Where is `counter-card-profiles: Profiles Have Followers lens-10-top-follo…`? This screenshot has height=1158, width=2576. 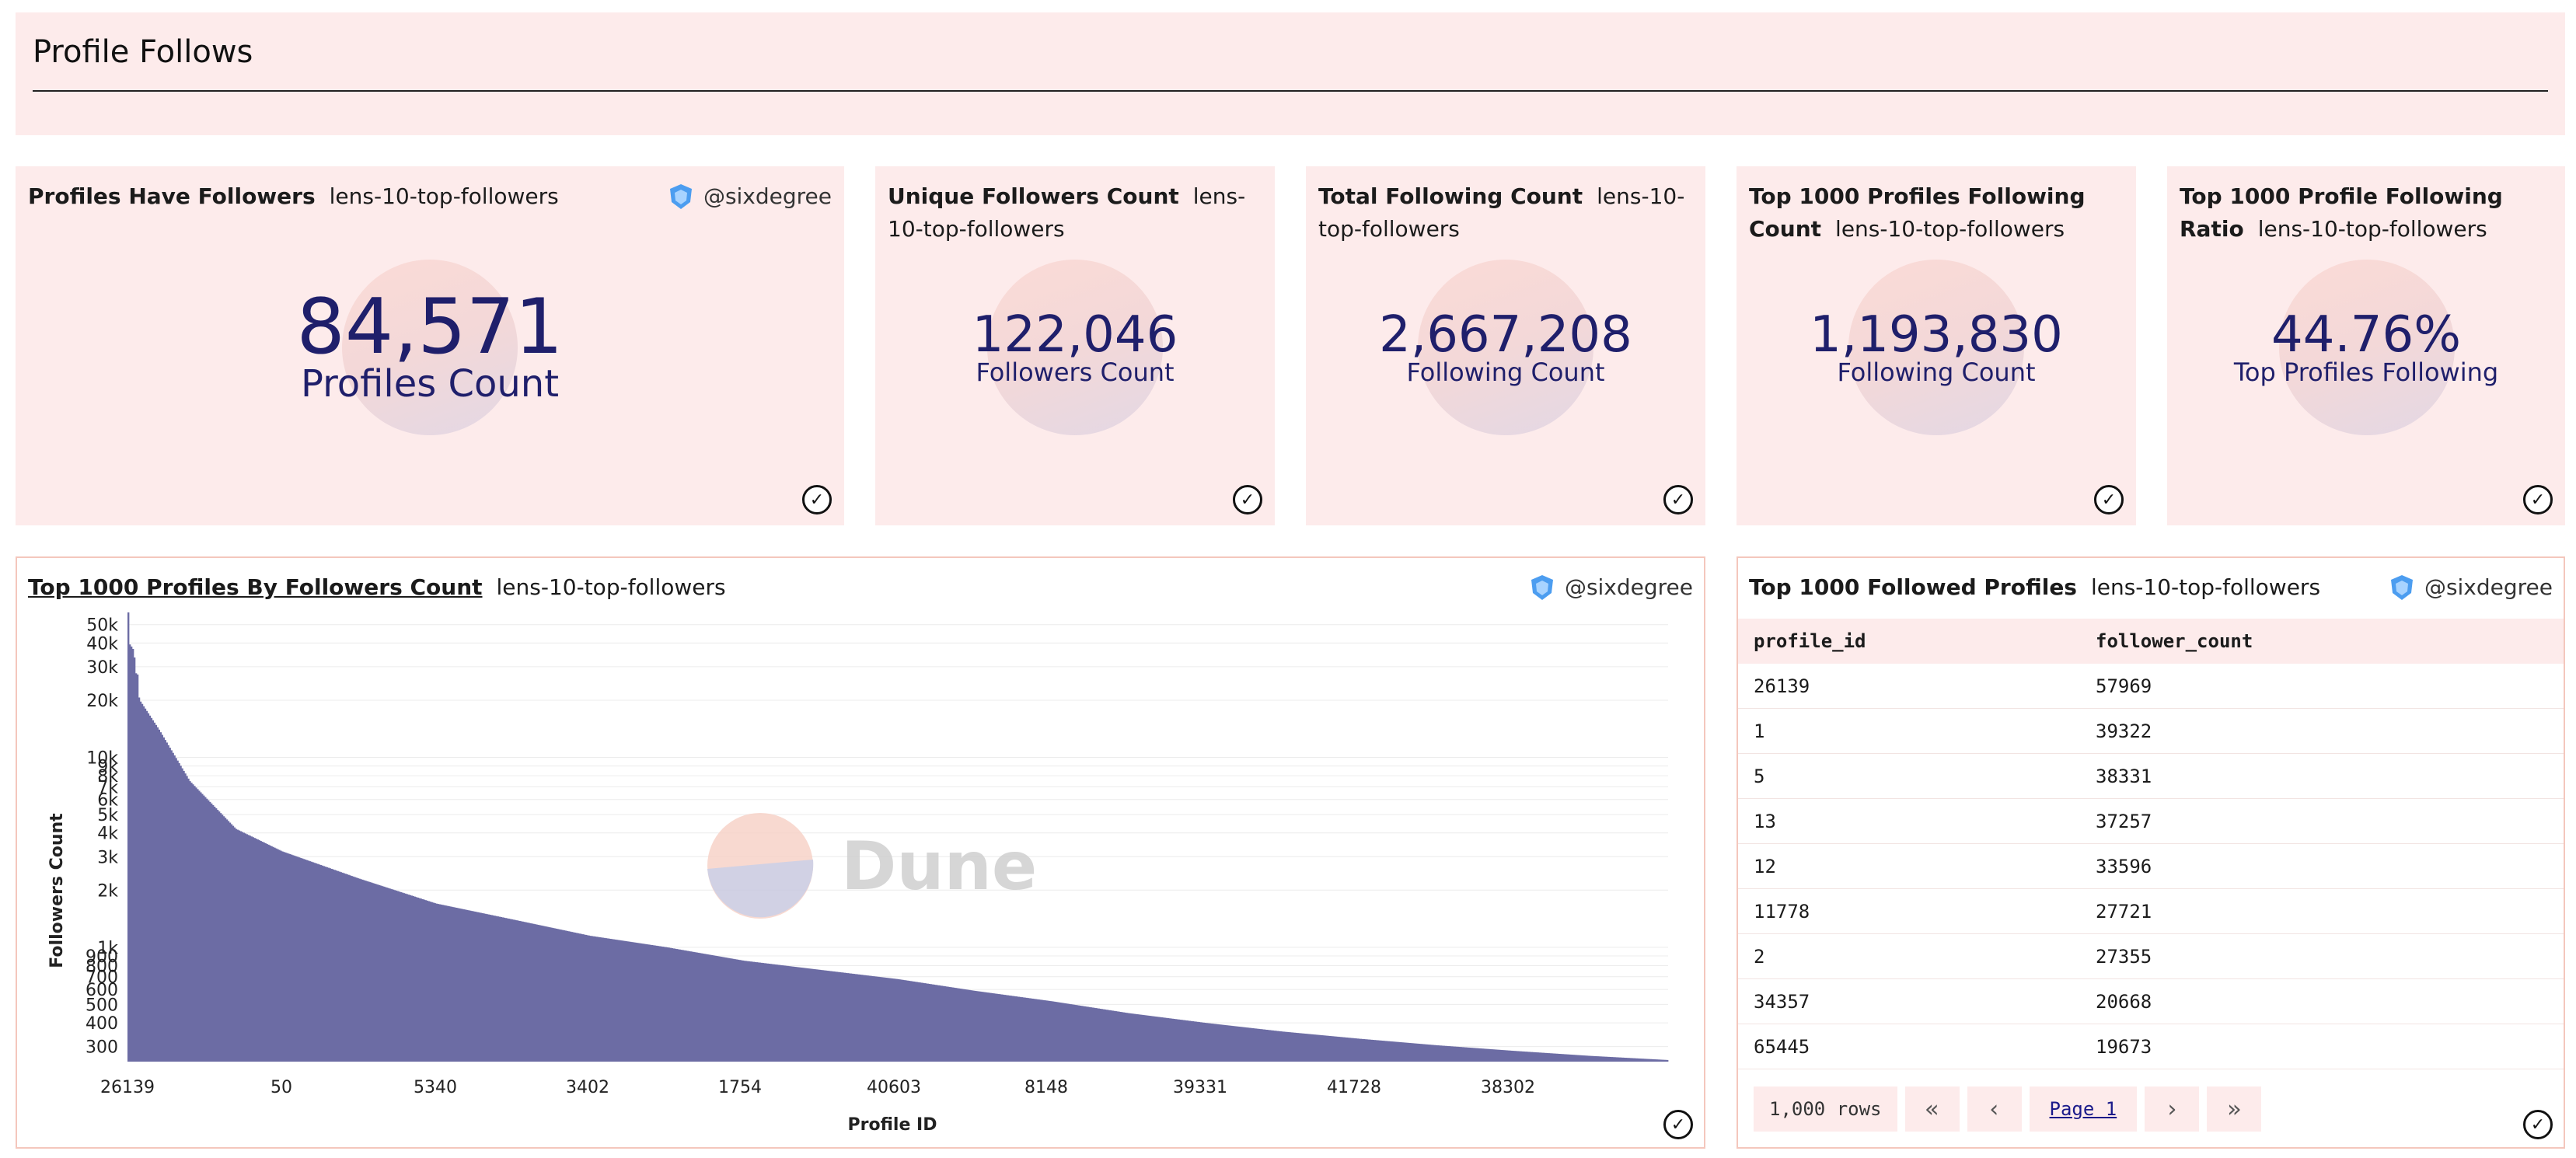 counter-card-profiles: Profiles Have Followers lens-10-top-follo… is located at coordinates (430, 345).